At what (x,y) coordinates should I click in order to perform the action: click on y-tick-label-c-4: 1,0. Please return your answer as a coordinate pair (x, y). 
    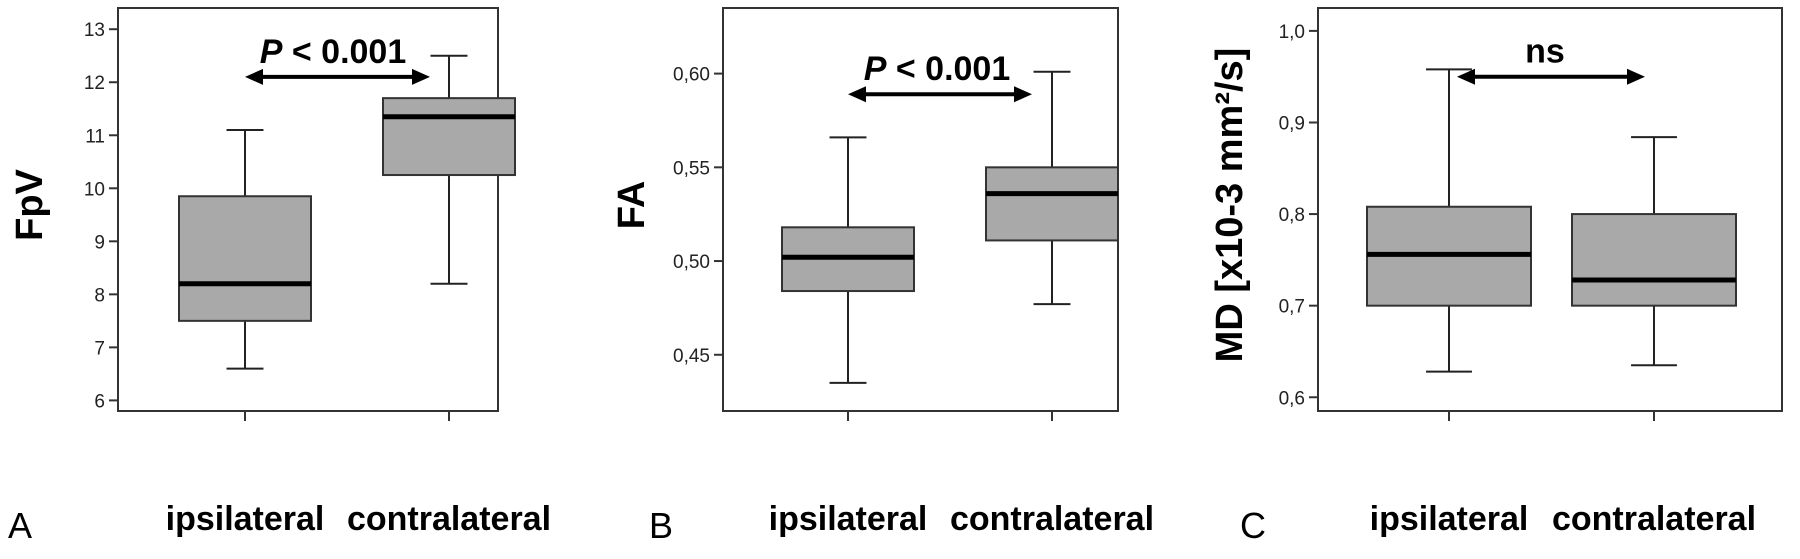
    Looking at the image, I should click on (1292, 32).